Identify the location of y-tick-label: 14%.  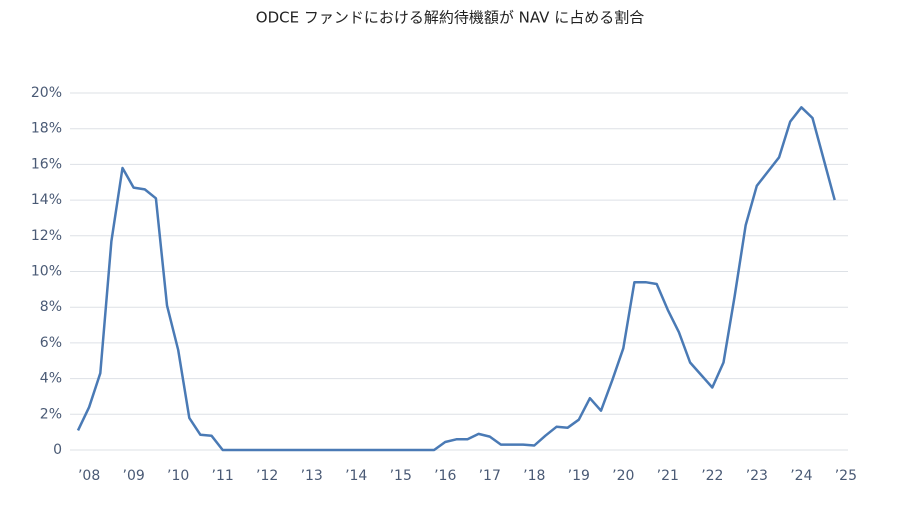
(46, 200).